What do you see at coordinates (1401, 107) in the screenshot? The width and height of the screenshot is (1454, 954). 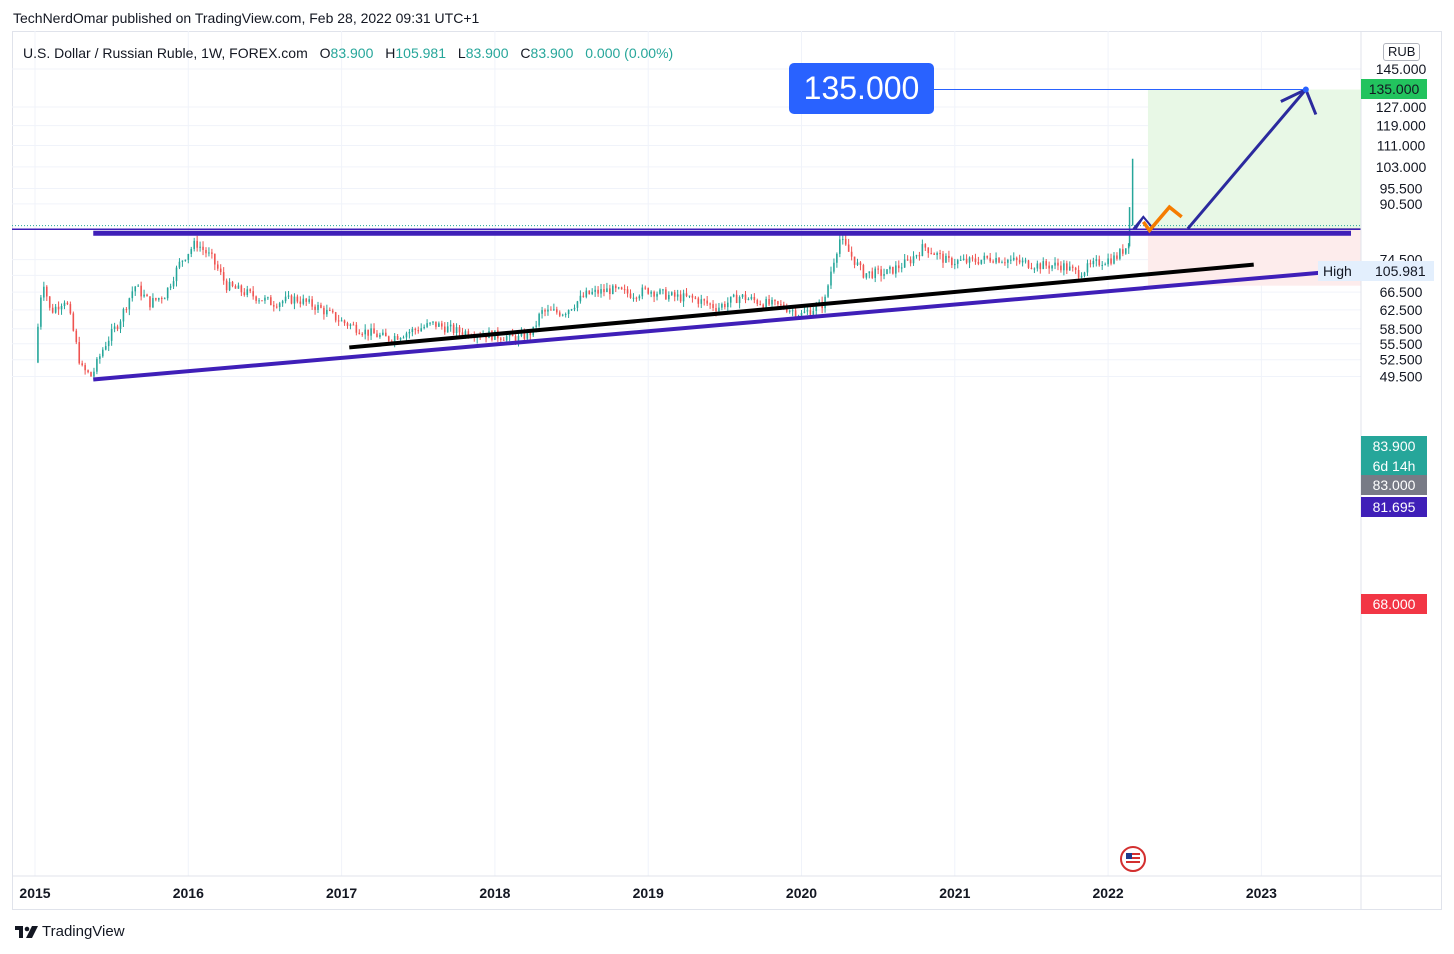 I see `price-tick-label: 127.000` at bounding box center [1401, 107].